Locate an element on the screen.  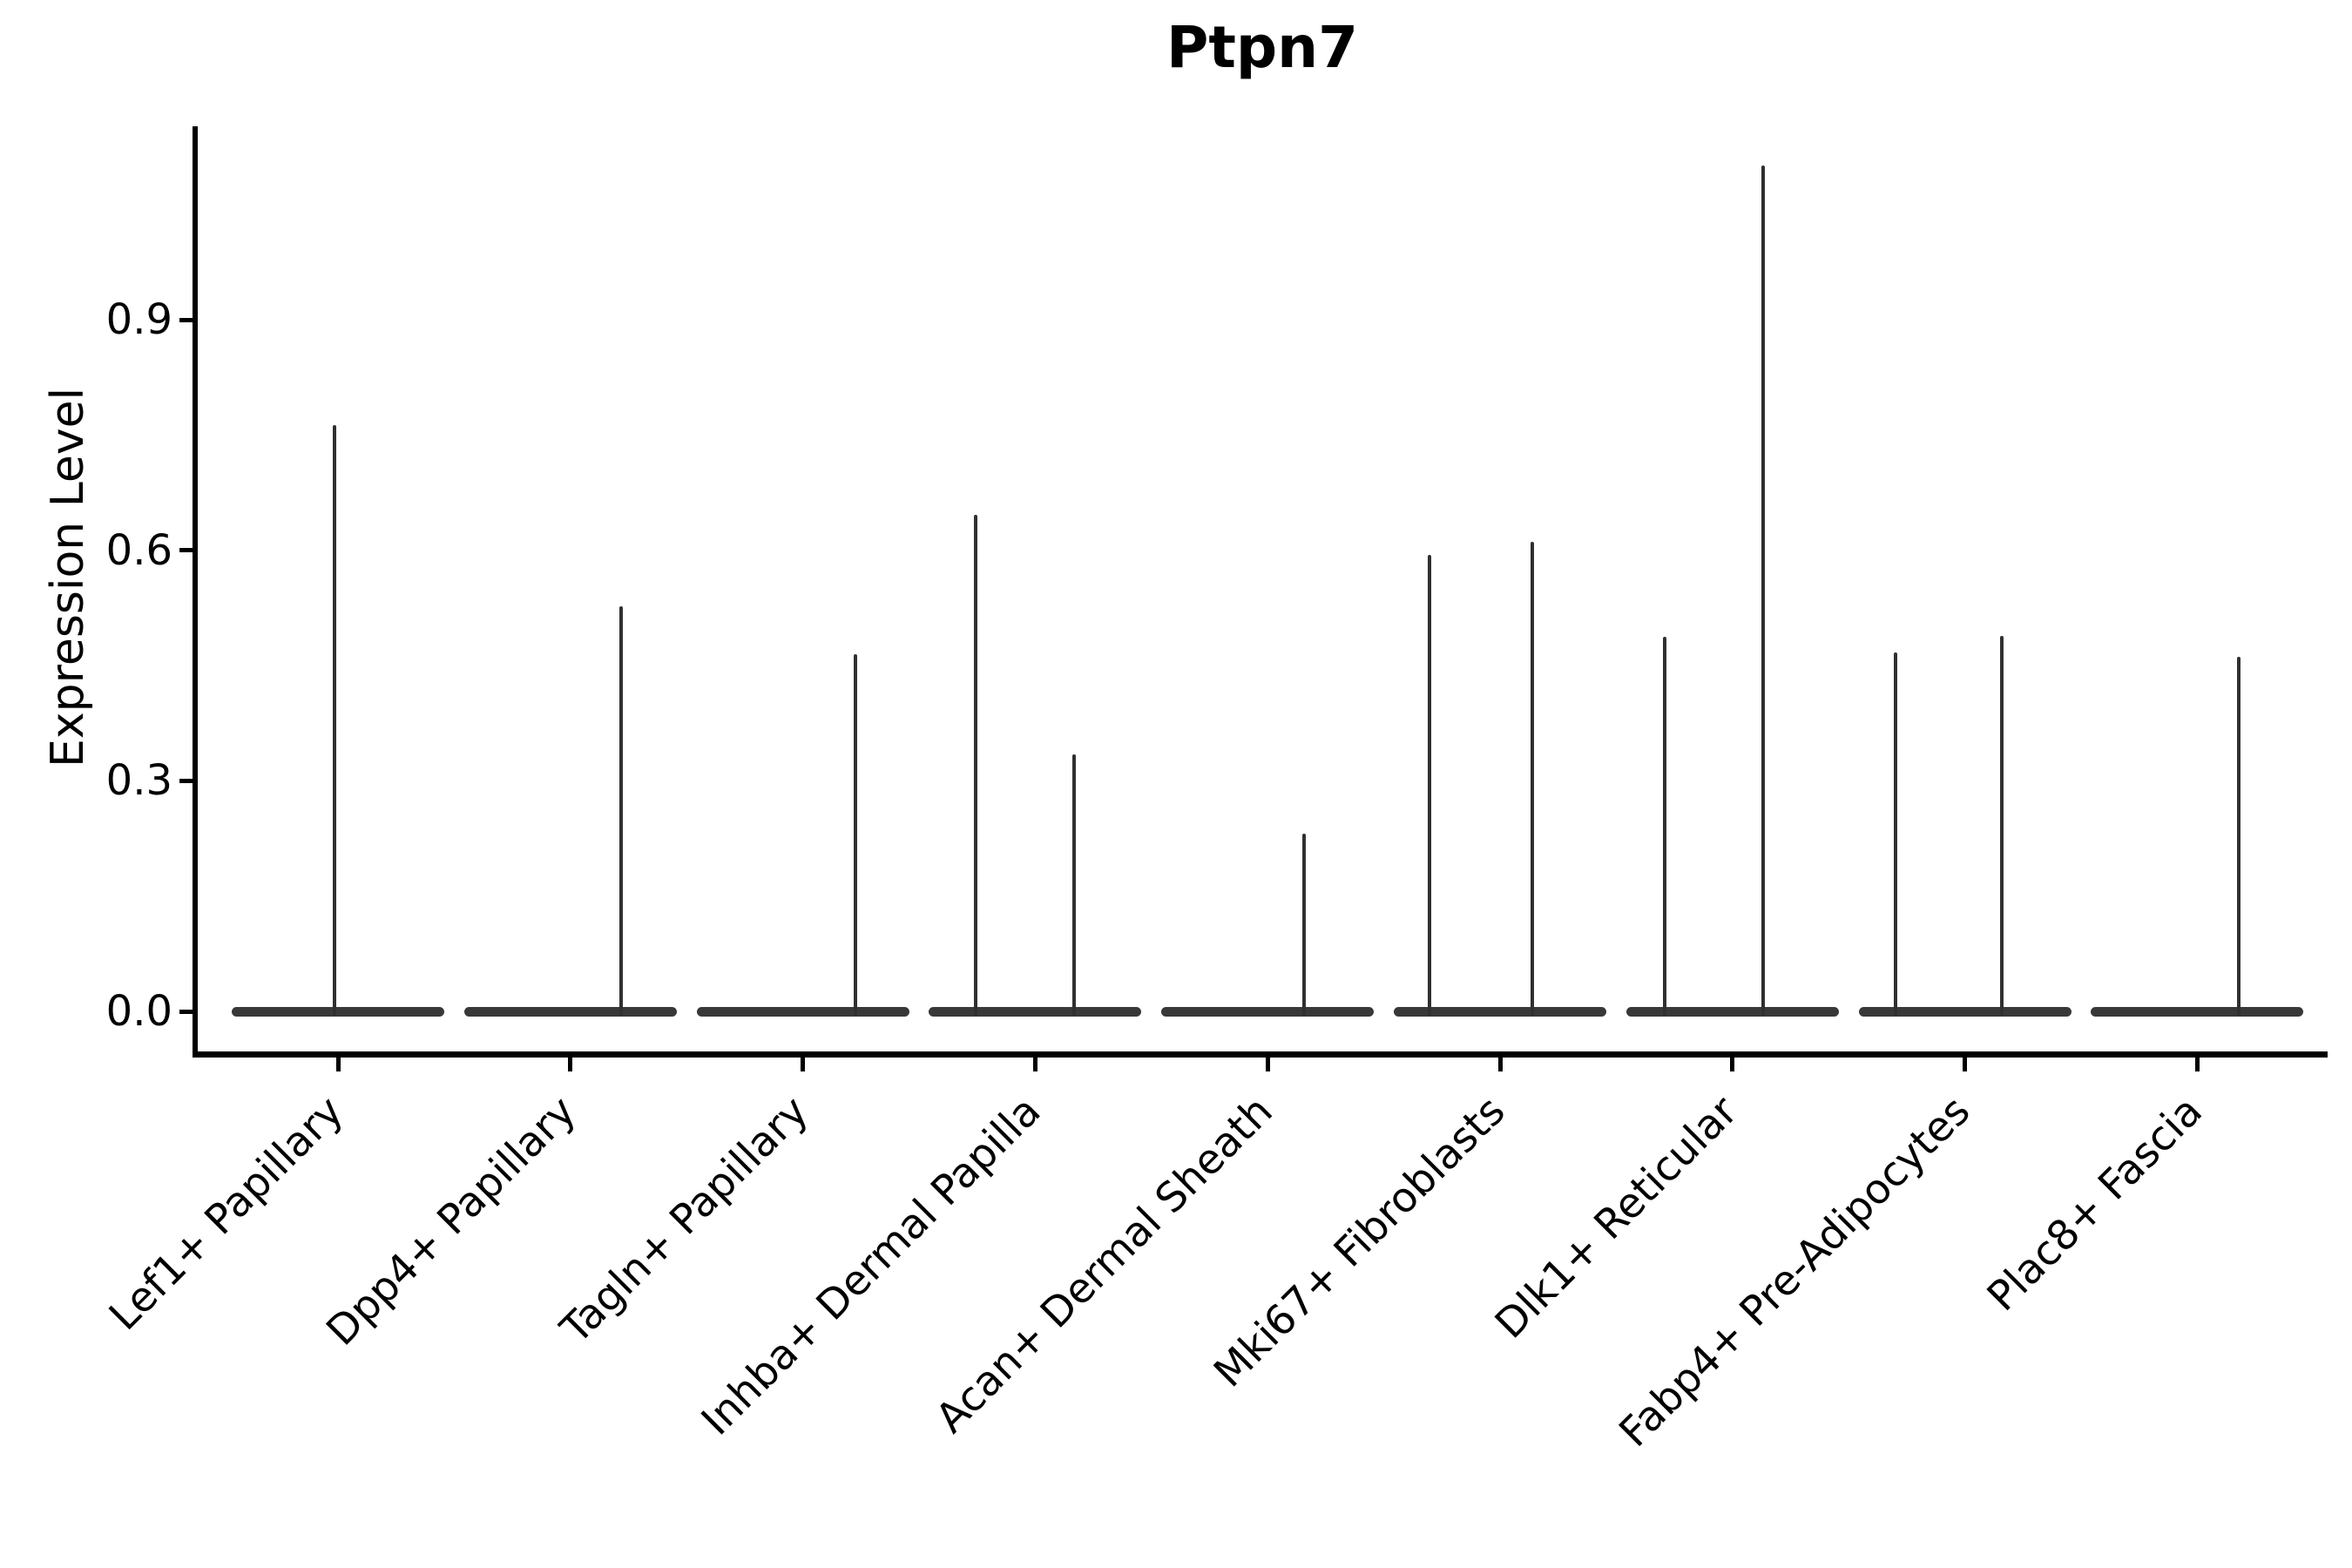
x-tick-label: Lef1+ Papillary is located at coordinates (226, 1213).